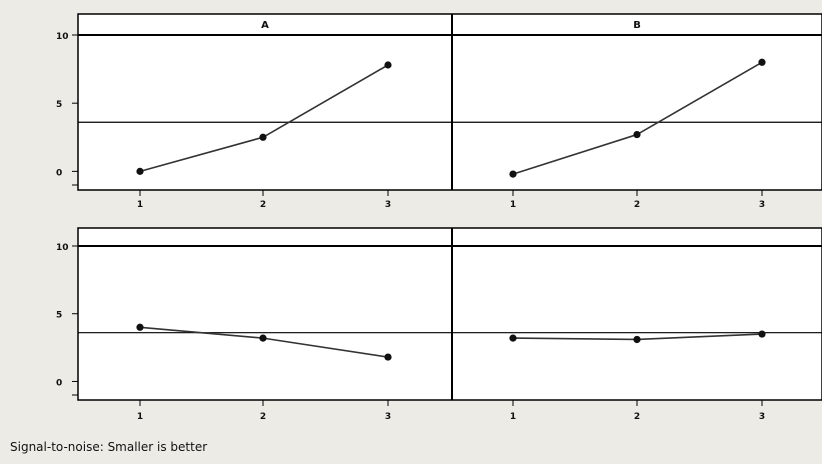  What do you see at coordinates (109, 447) in the screenshot?
I see `footnote: Signal-to-noise: Smaller is better` at bounding box center [109, 447].